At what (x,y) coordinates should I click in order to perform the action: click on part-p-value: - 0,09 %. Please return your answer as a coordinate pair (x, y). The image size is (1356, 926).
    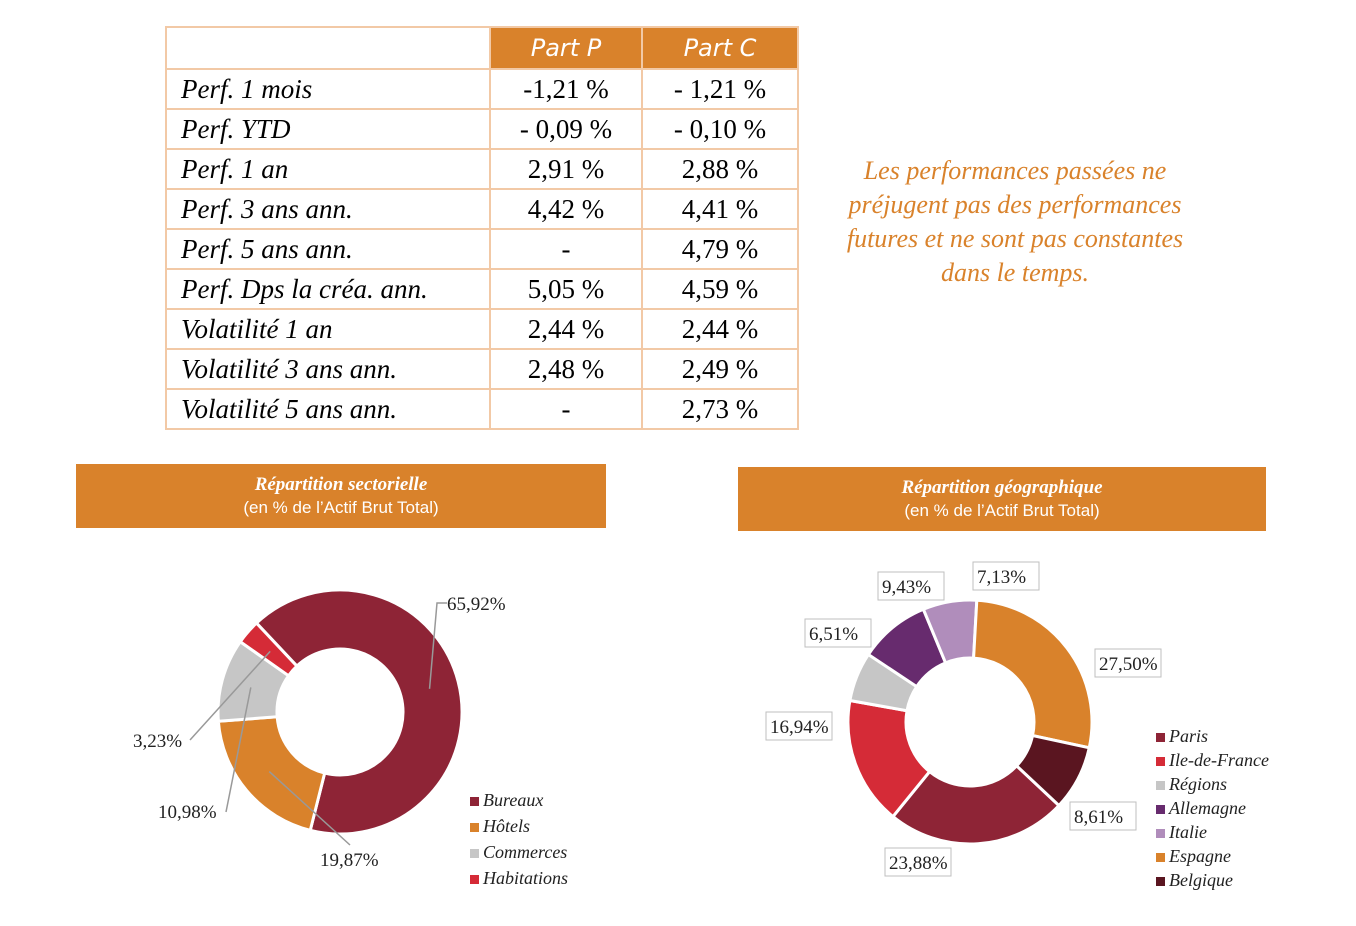
    Looking at the image, I should click on (566, 129).